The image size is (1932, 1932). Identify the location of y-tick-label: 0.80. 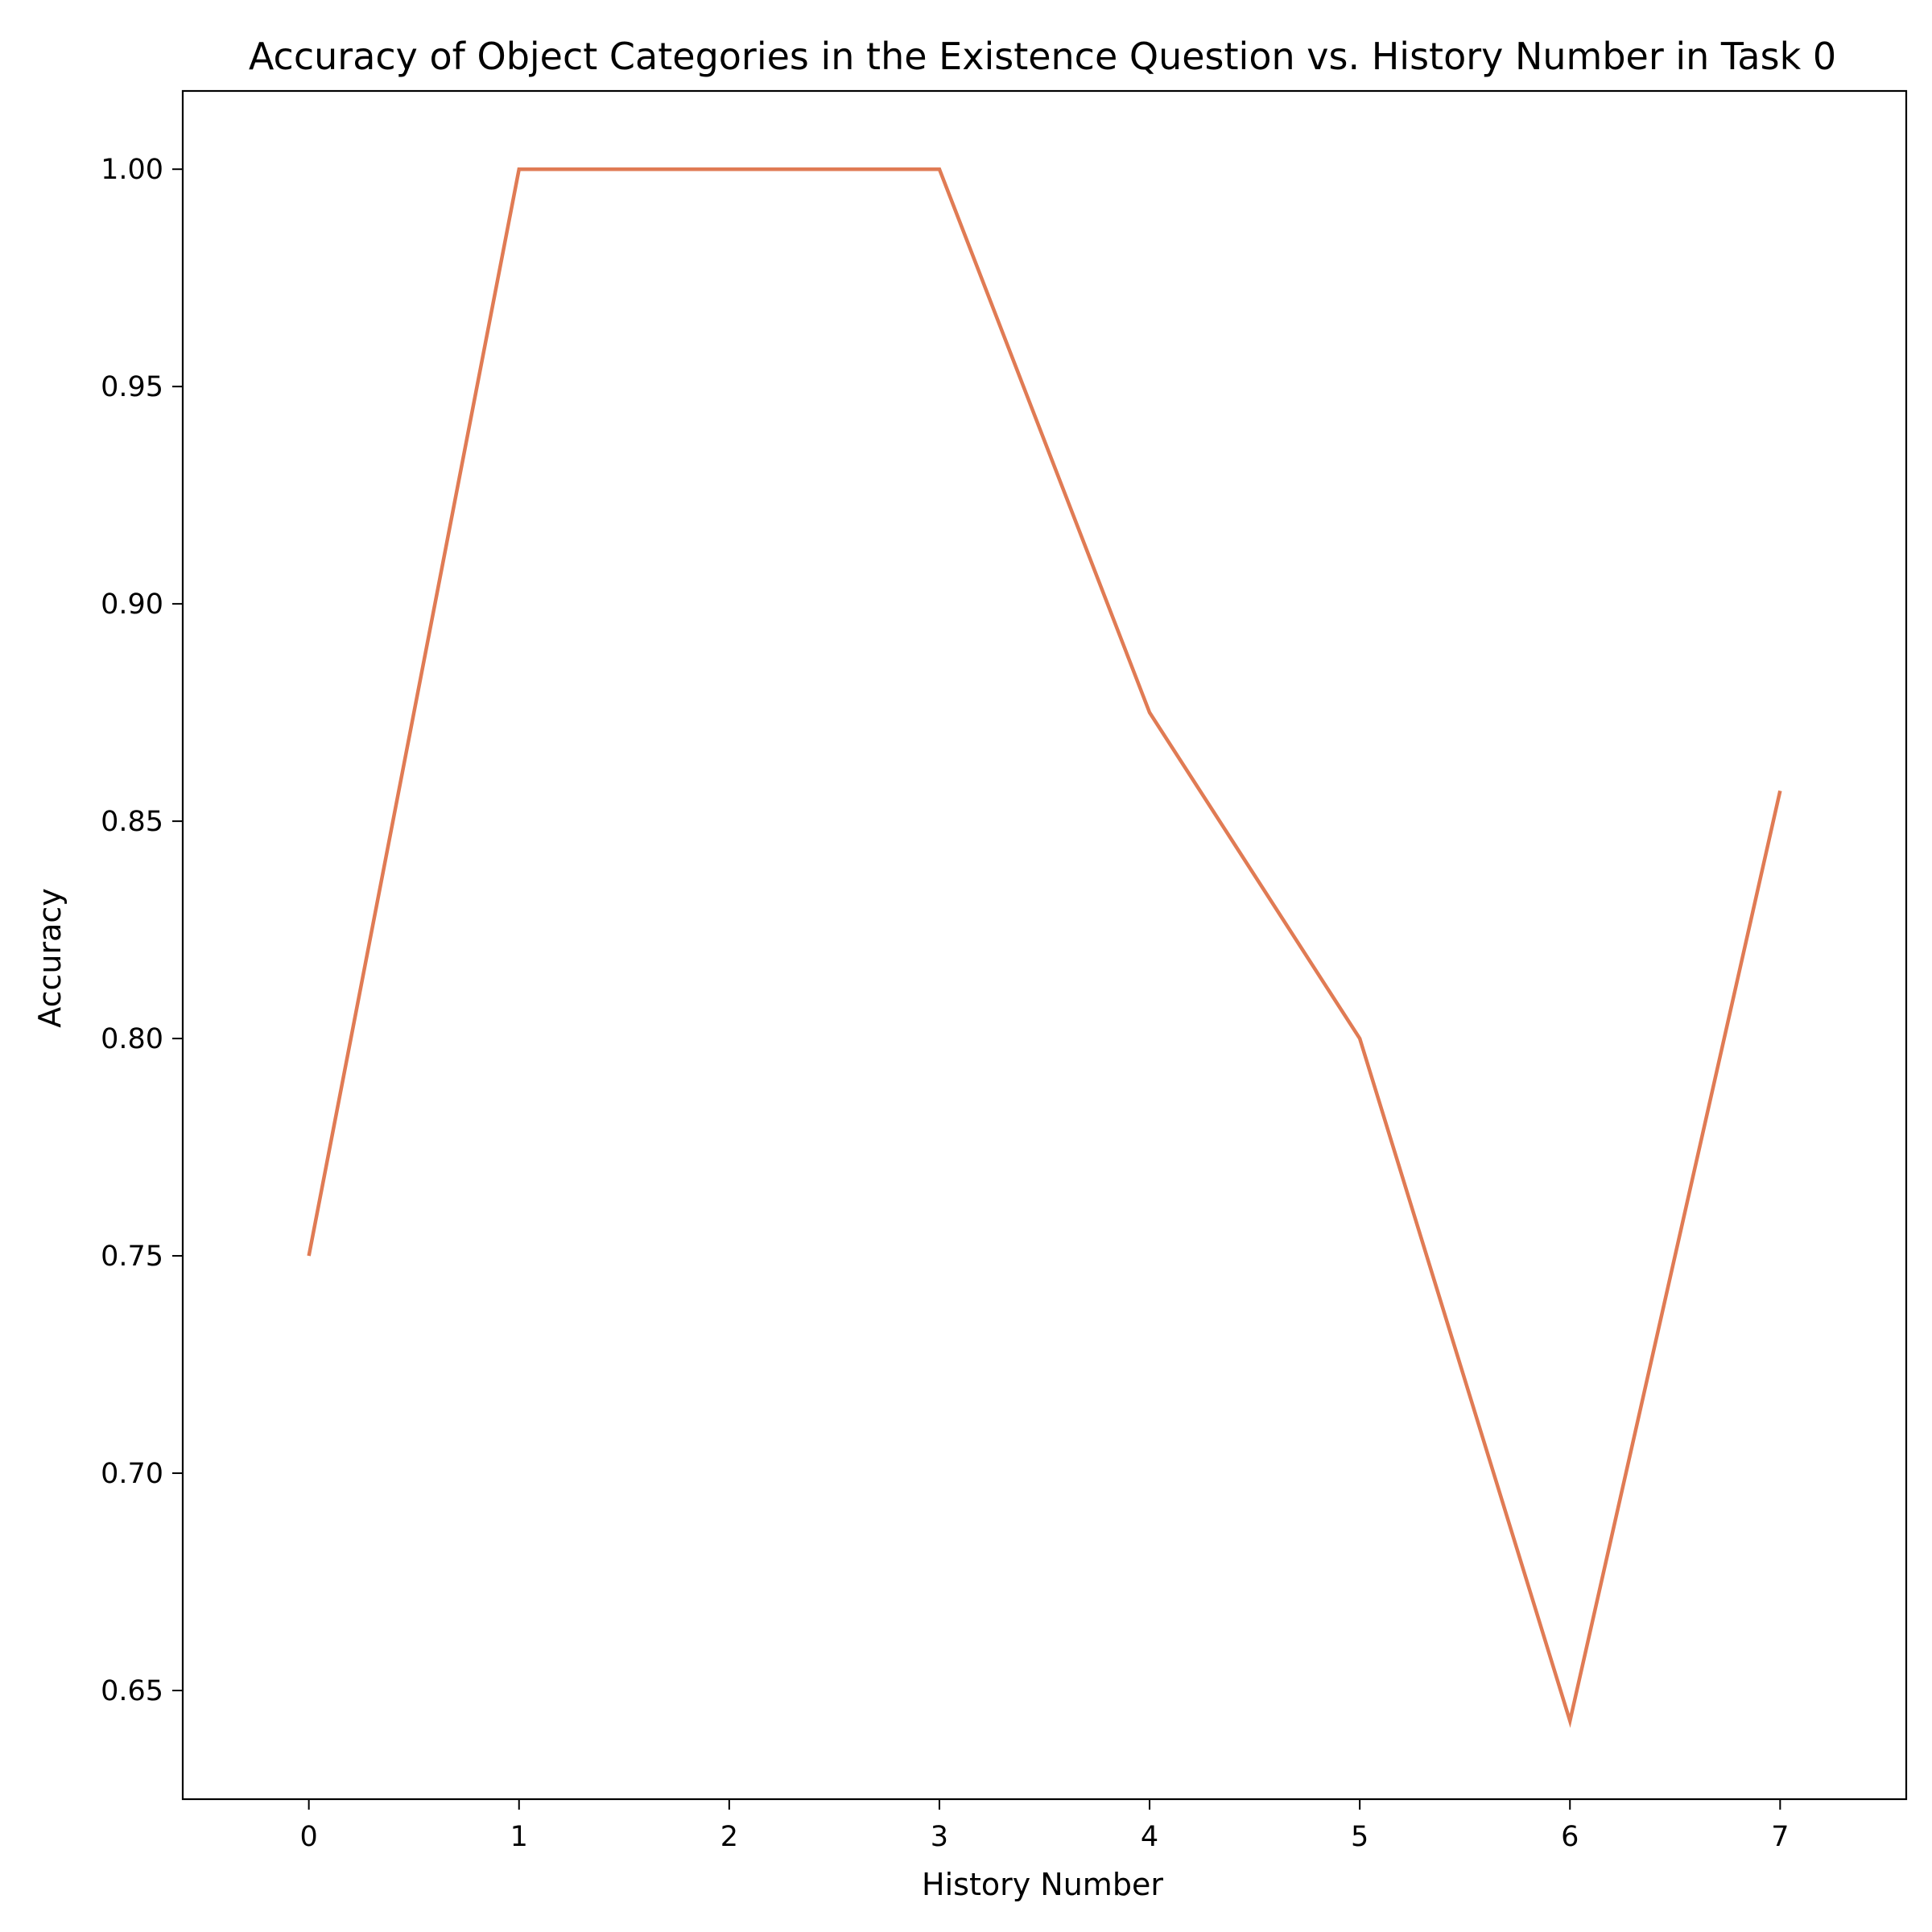
(132, 1039).